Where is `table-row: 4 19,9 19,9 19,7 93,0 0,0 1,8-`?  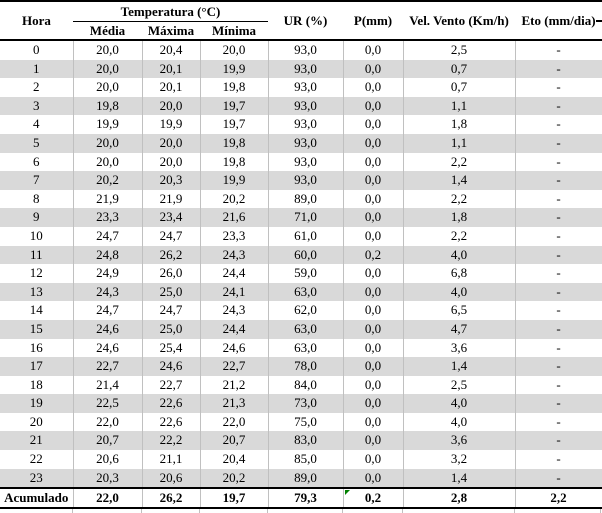 table-row: 4 19,9 19,9 19,7 93,0 0,0 1,8- is located at coordinates (301, 124).